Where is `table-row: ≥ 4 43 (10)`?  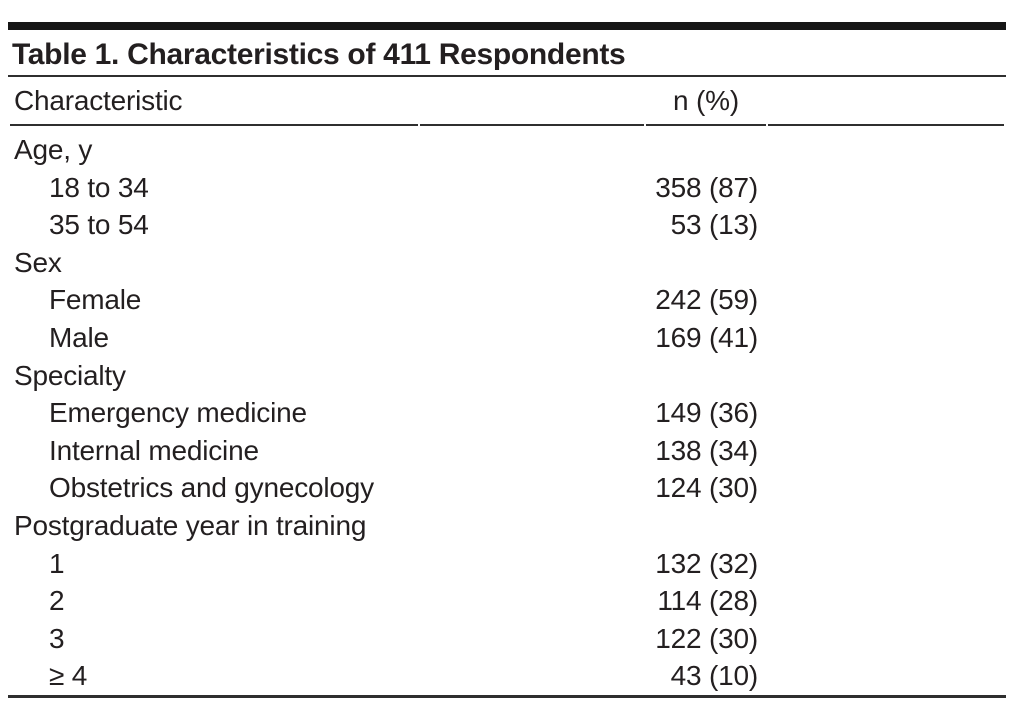 table-row: ≥ 4 43 (10) is located at coordinates (507, 676).